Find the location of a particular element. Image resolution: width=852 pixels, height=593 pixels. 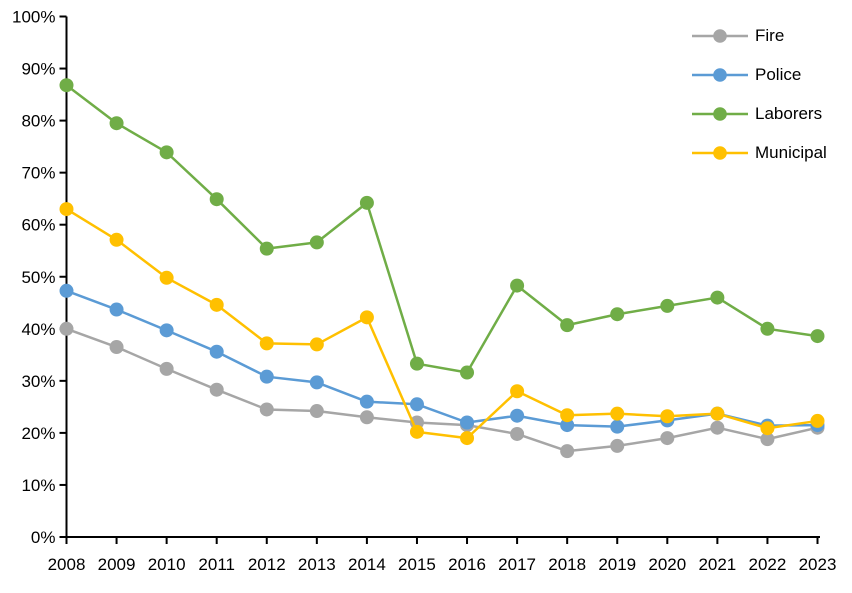

x-axis-tick-label: 2021 is located at coordinates (717, 564).